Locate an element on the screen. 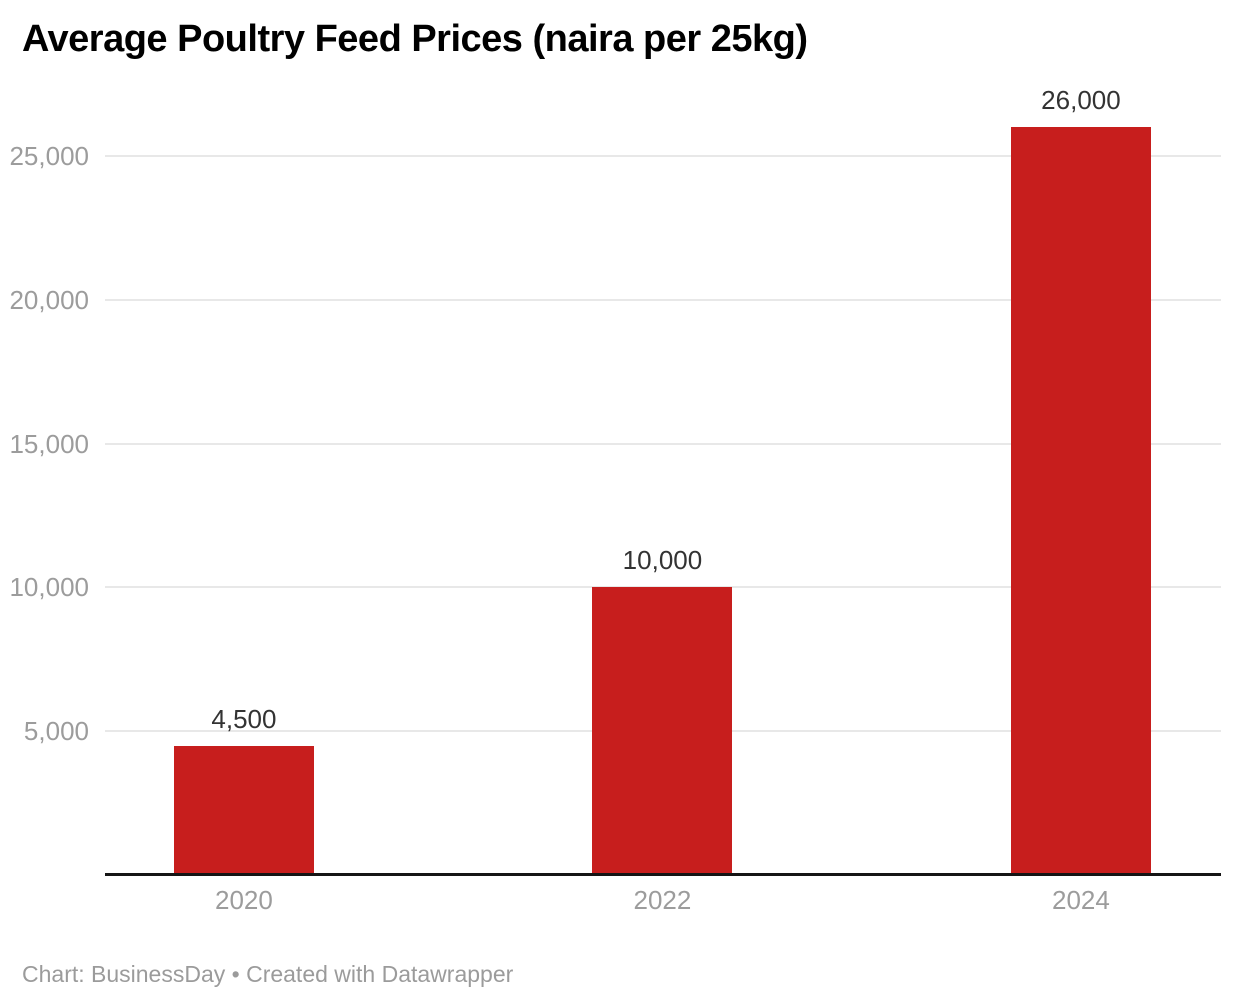 The height and width of the screenshot is (1008, 1240). bar-2022 is located at coordinates (662, 731).